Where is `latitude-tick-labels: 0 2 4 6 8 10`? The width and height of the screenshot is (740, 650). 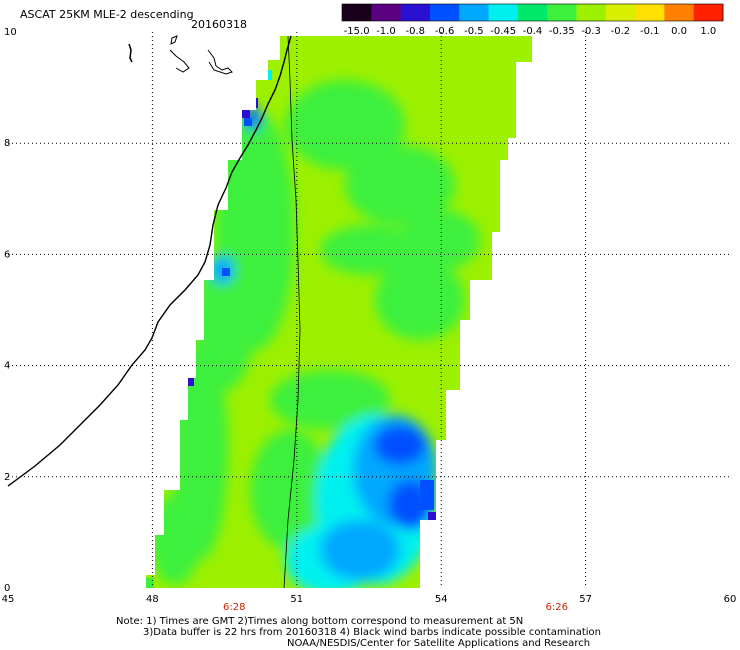 latitude-tick-labels: 0 2 4 6 8 10 is located at coordinates (10, 310).